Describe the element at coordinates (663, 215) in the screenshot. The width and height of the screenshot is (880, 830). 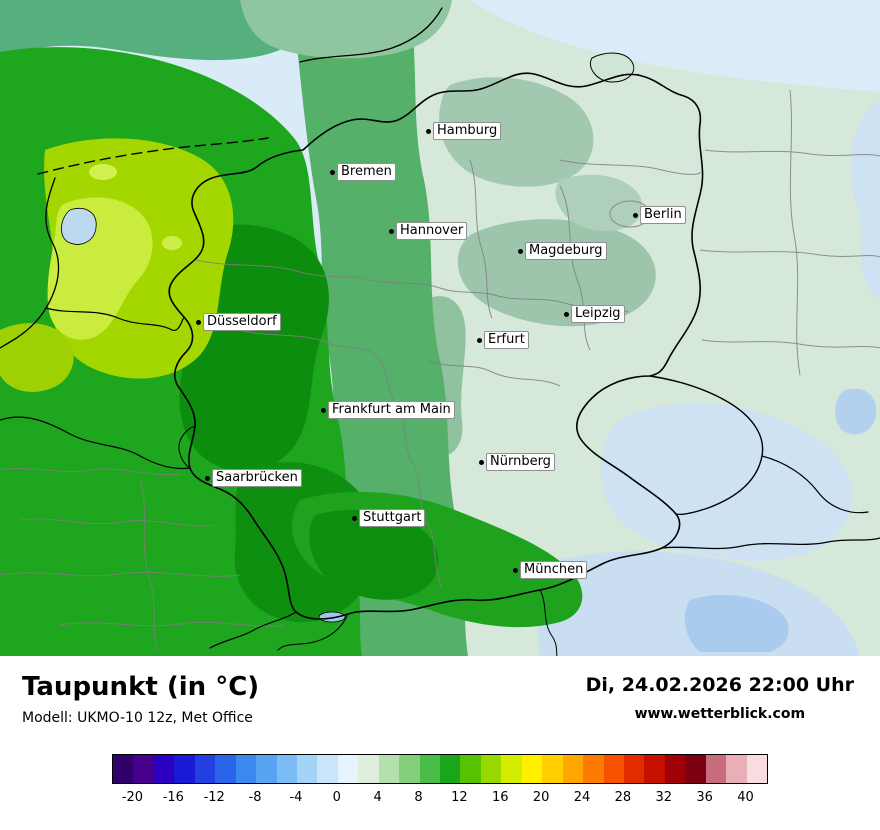
I see `city-label: Berlin` at that location.